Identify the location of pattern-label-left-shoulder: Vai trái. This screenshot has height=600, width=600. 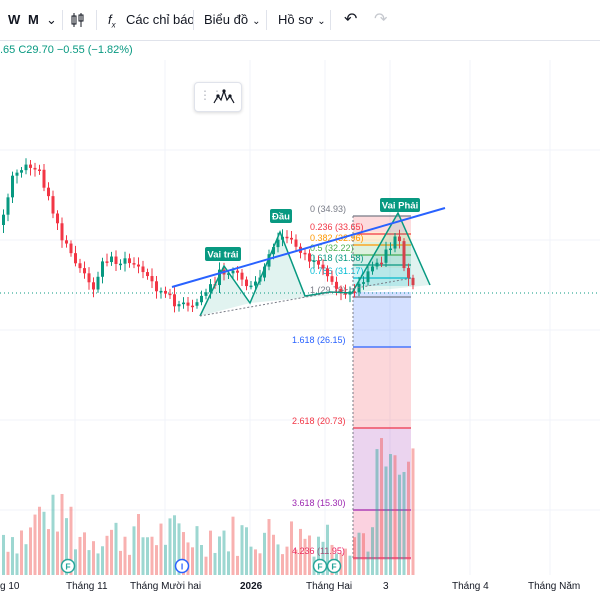
(222, 255).